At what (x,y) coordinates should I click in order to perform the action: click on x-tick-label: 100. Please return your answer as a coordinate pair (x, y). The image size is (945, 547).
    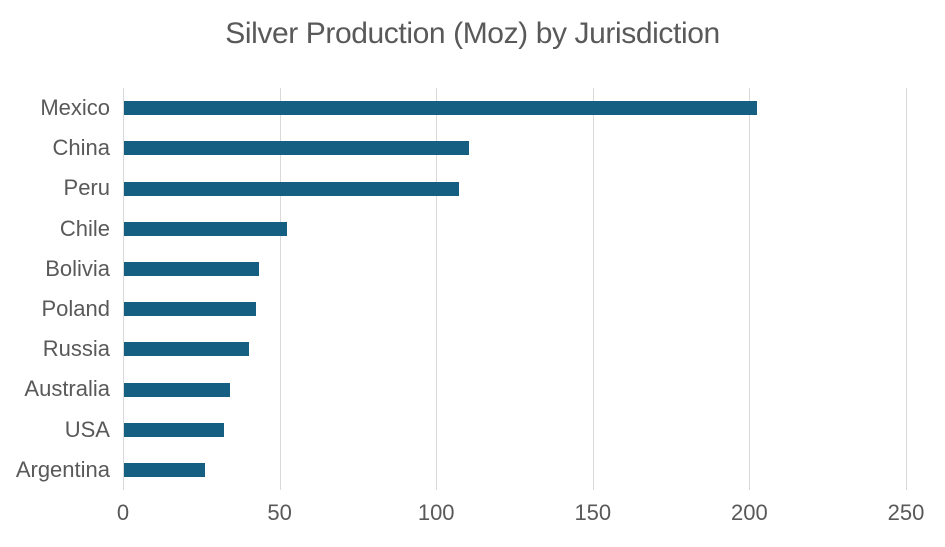
    Looking at the image, I should click on (436, 512).